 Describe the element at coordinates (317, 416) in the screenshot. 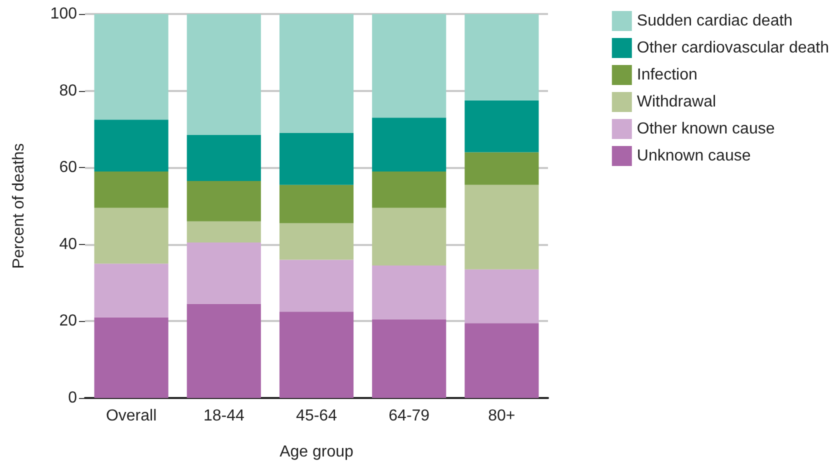

I see `x-tick-label: 45-64` at that location.